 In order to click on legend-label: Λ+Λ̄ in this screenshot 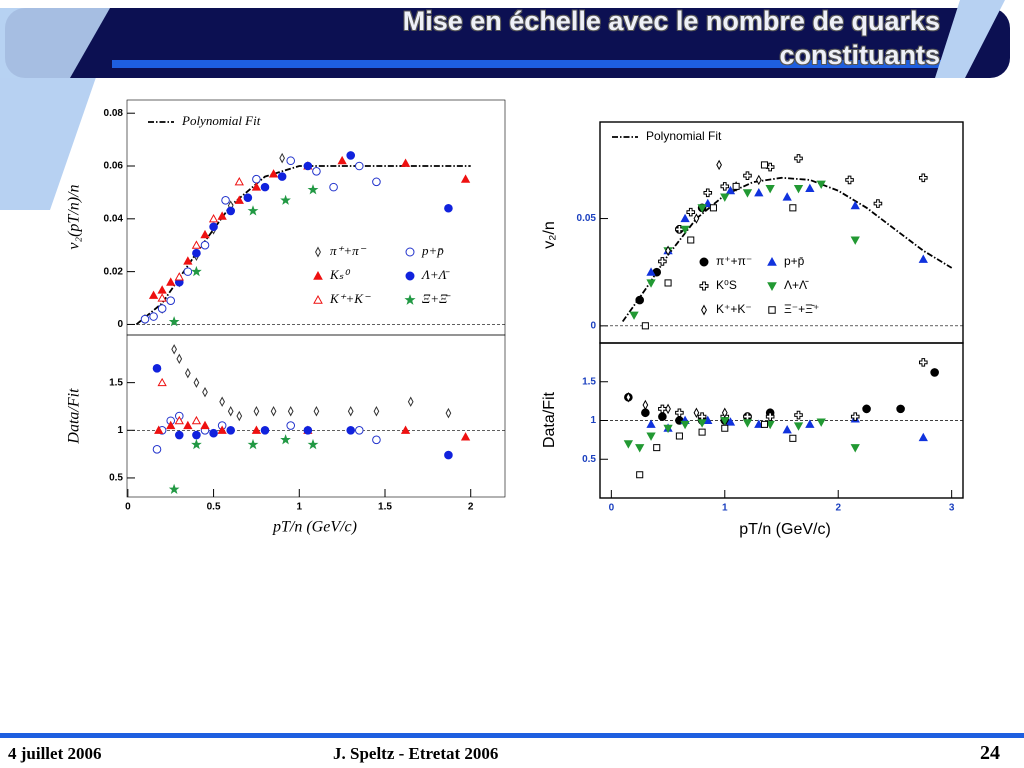, I will do `click(435, 274)`.